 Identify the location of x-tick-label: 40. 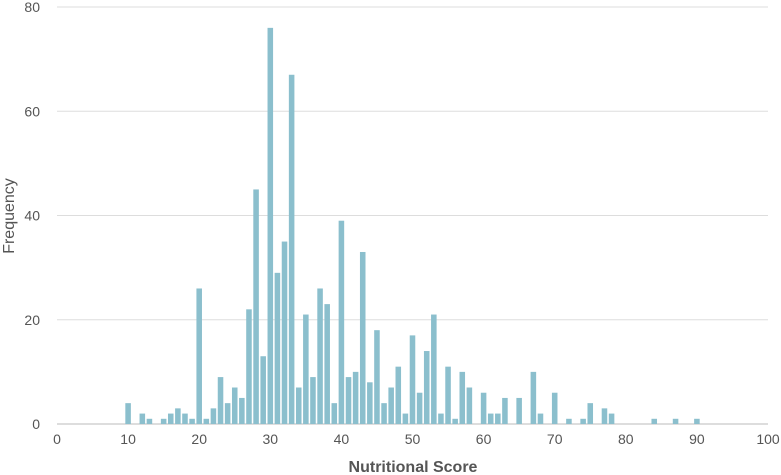
(342, 439).